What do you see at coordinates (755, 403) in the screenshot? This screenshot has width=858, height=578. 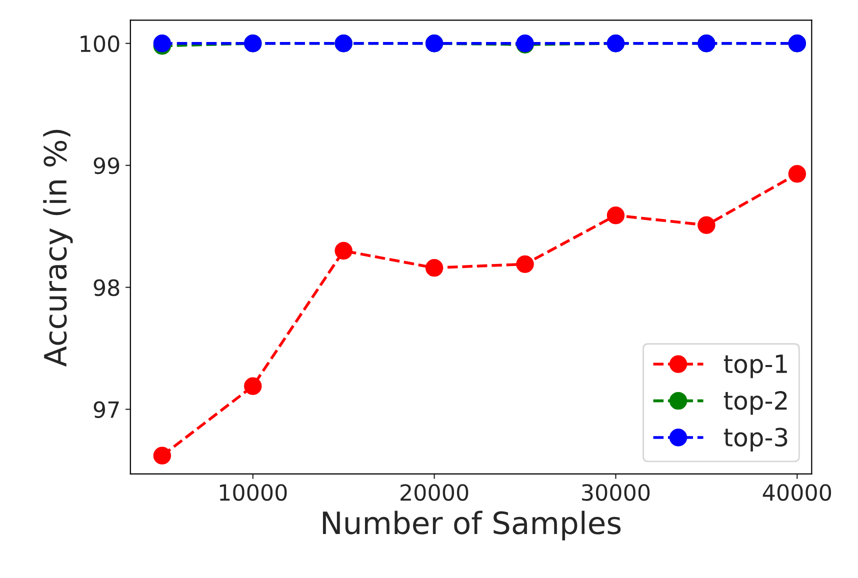 I see `legend-label: top-2` at bounding box center [755, 403].